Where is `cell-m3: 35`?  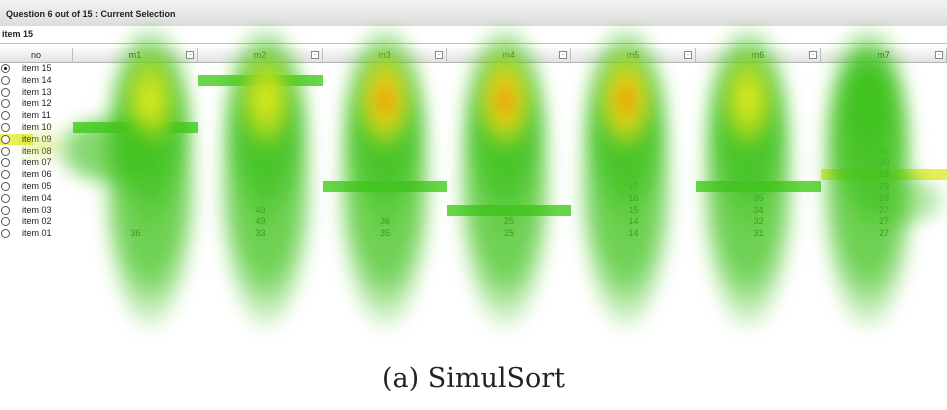
cell-m3: 35 is located at coordinates (384, 233).